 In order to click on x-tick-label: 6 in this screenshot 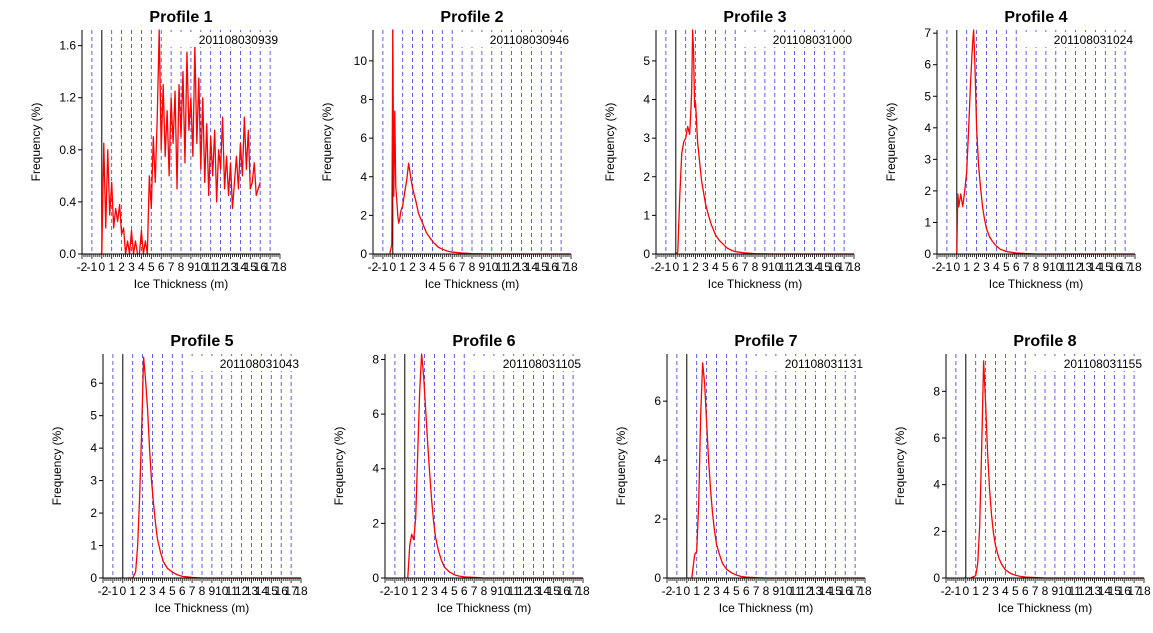, I will do `click(452, 267)`.